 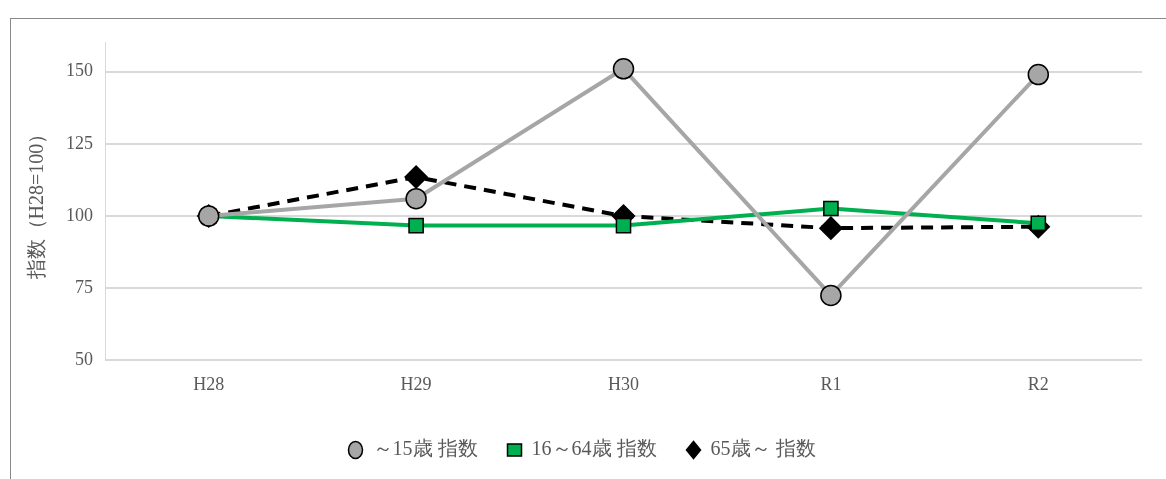 I want to click on x-tick-label: H30, so click(x=623, y=383).